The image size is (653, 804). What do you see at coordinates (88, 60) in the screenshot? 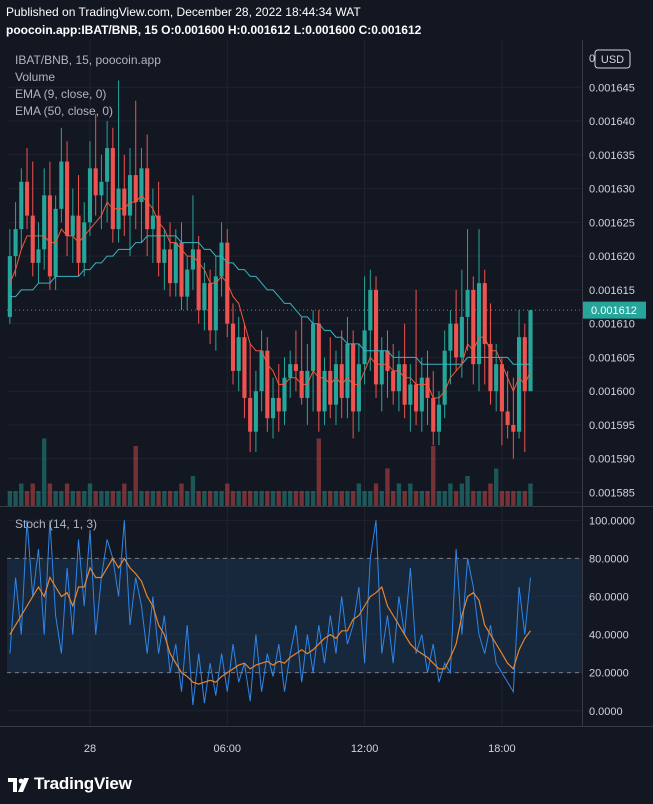
I see `legend-title: IBAT/BNB, 15, poocoin.app` at bounding box center [88, 60].